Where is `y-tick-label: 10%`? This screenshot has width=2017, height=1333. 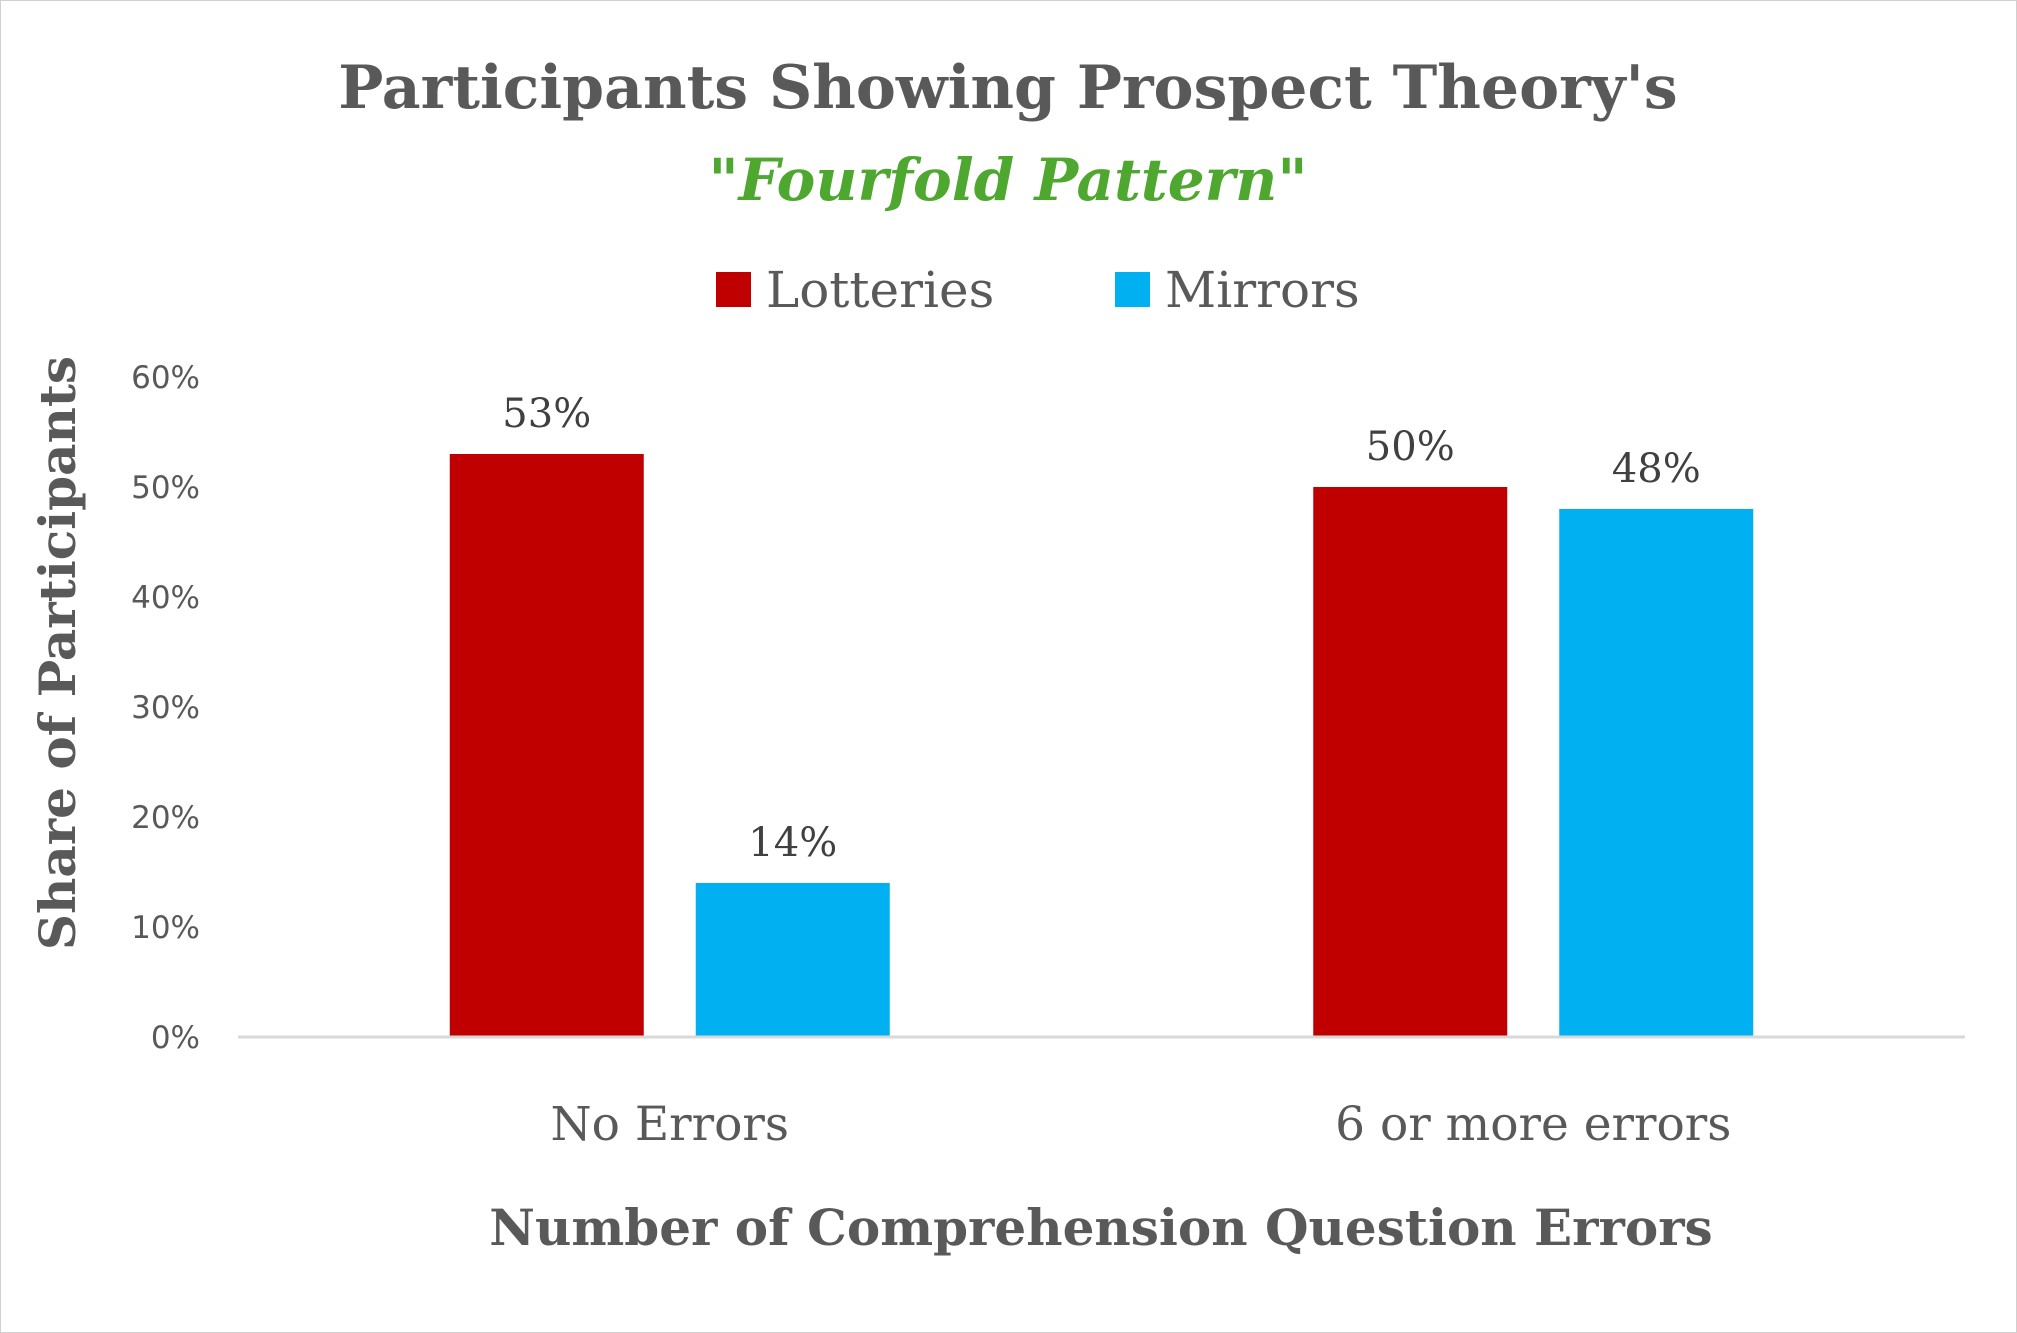 y-tick-label: 10% is located at coordinates (165, 928).